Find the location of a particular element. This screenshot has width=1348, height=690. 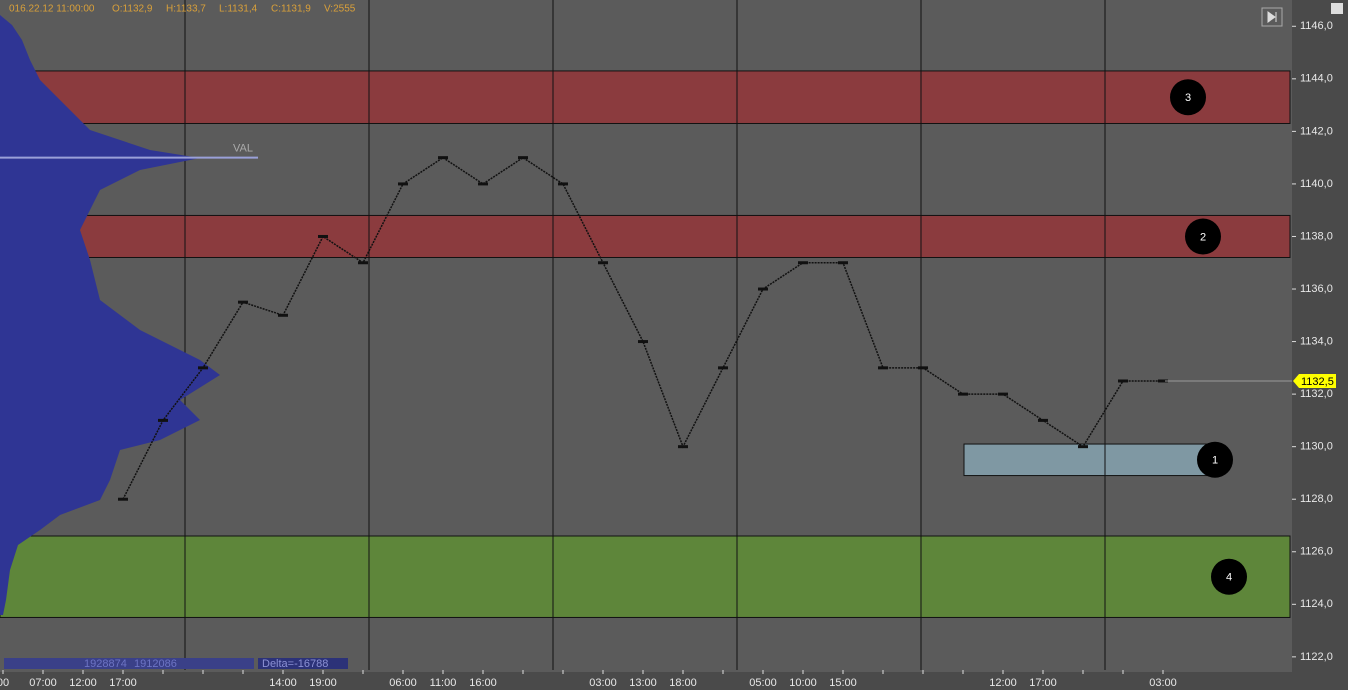

delta-bar is located at coordinates (303, 663).